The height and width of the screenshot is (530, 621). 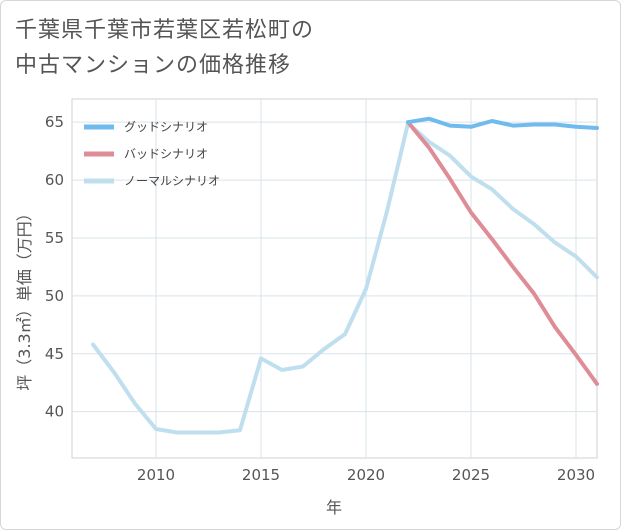 What do you see at coordinates (576, 475) in the screenshot?
I see `x-tick-label: 2030` at bounding box center [576, 475].